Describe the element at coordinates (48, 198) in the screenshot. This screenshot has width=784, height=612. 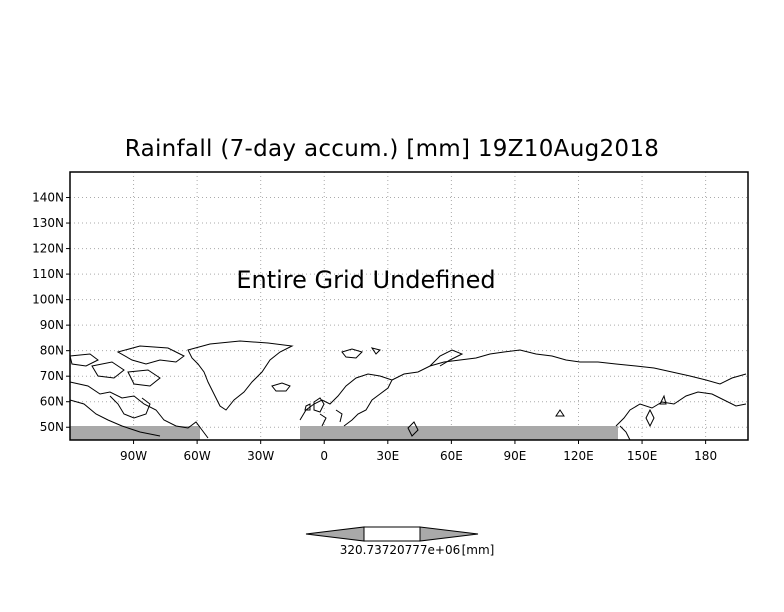
I see `lat-label: 140N` at that location.